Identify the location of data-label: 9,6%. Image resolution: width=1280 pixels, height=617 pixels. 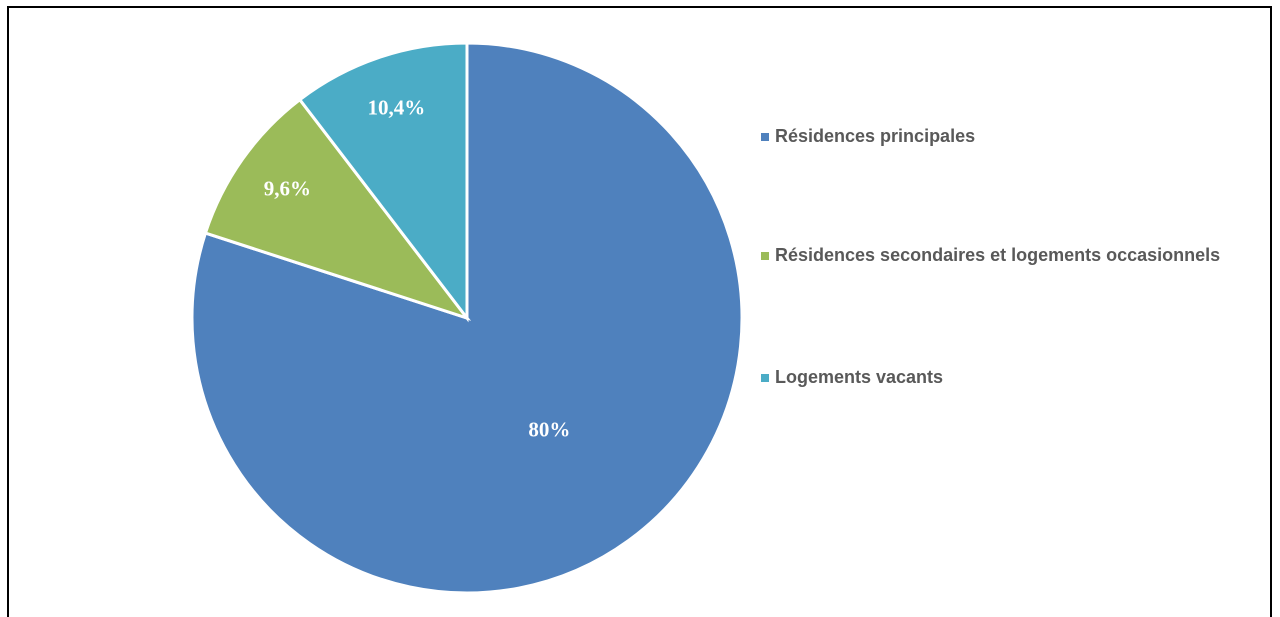
(287, 189).